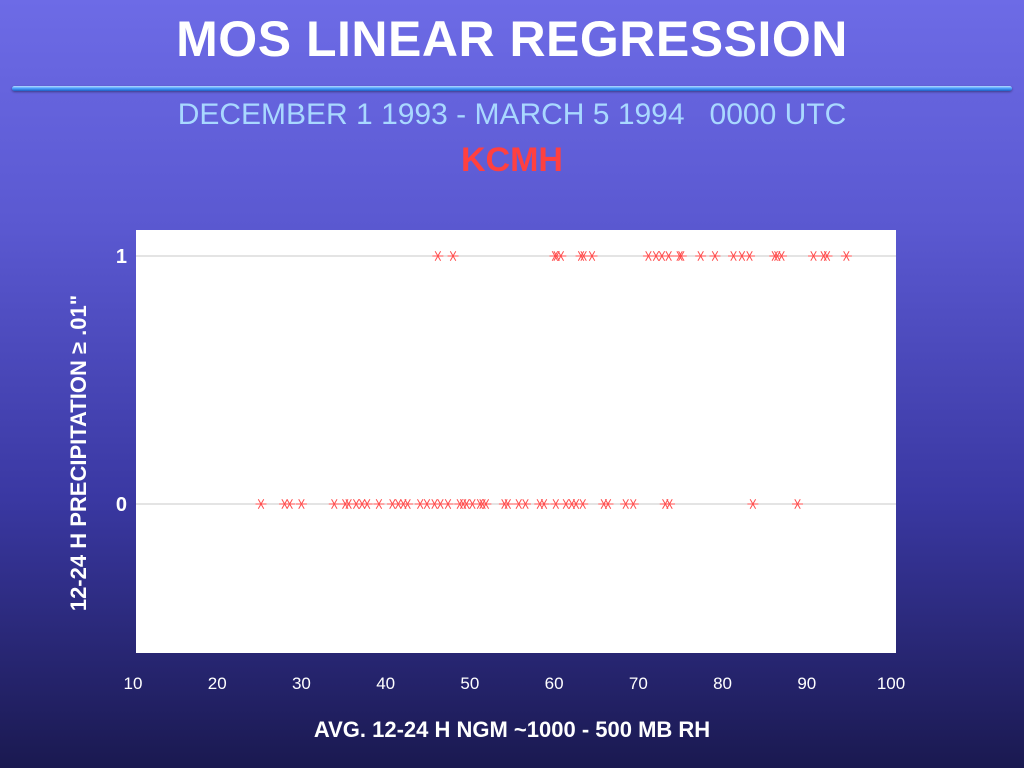 This screenshot has height=768, width=1024. I want to click on x-tick-label: 20, so click(217, 683).